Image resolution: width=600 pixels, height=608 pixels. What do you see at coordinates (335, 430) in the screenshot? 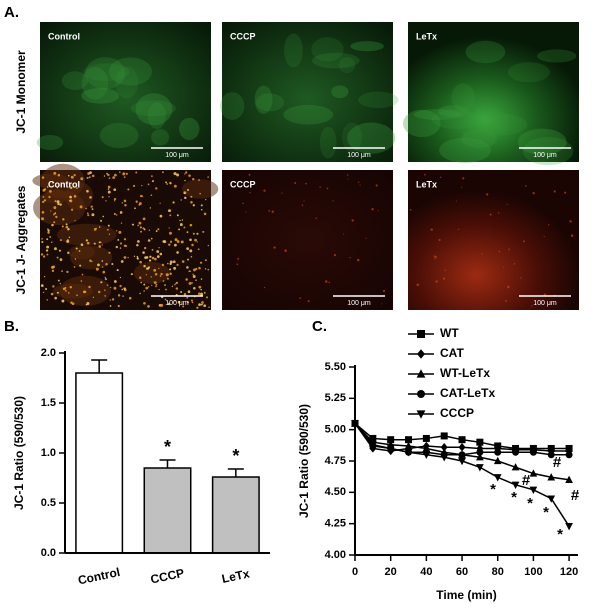
I see `y-tick-label: 5.00` at bounding box center [335, 430].